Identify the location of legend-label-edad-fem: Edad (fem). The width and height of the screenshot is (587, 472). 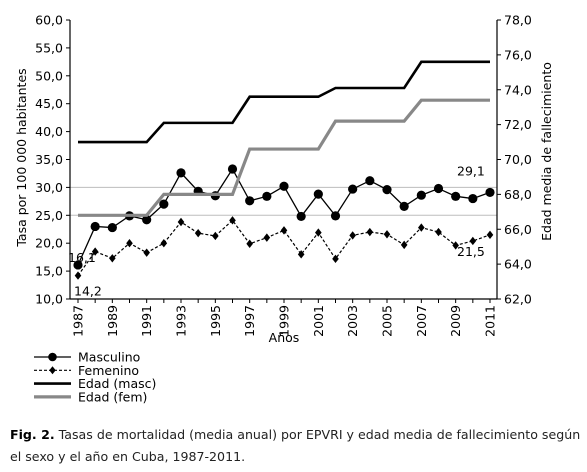
(112, 396).